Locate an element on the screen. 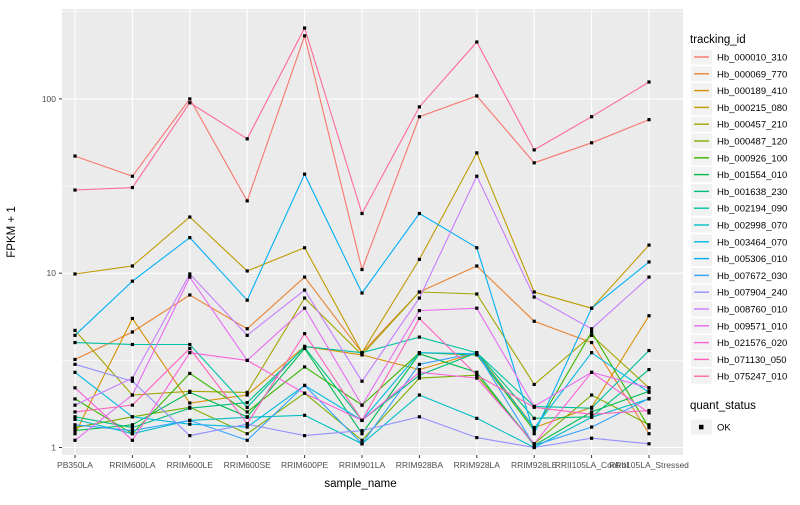 This screenshot has height=505, width=800. legend-label: Hb_003464_070 is located at coordinates (752, 242).